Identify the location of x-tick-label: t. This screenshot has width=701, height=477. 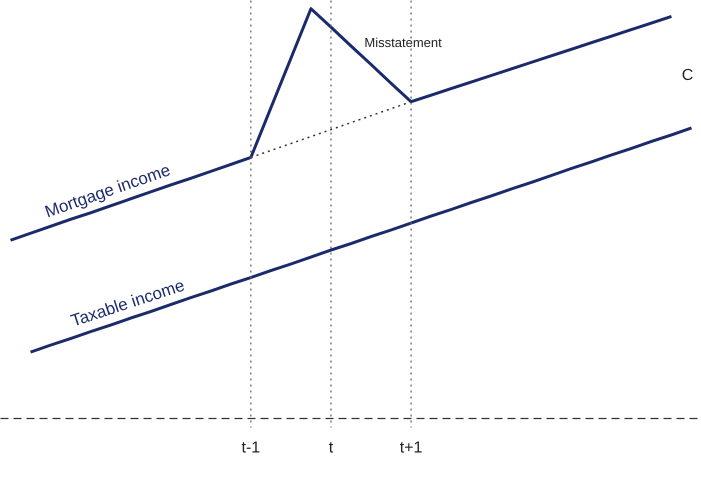
(331, 448).